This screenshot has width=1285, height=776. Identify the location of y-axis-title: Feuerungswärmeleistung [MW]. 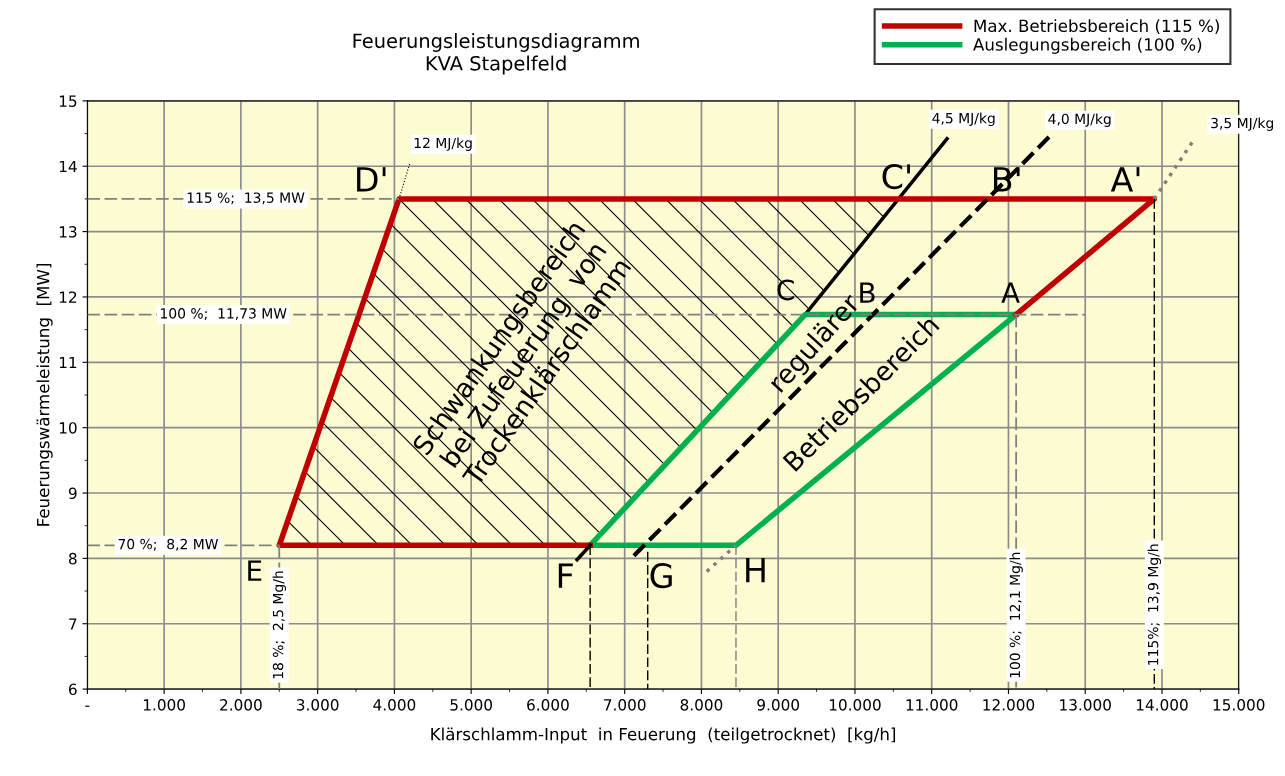
(44, 395).